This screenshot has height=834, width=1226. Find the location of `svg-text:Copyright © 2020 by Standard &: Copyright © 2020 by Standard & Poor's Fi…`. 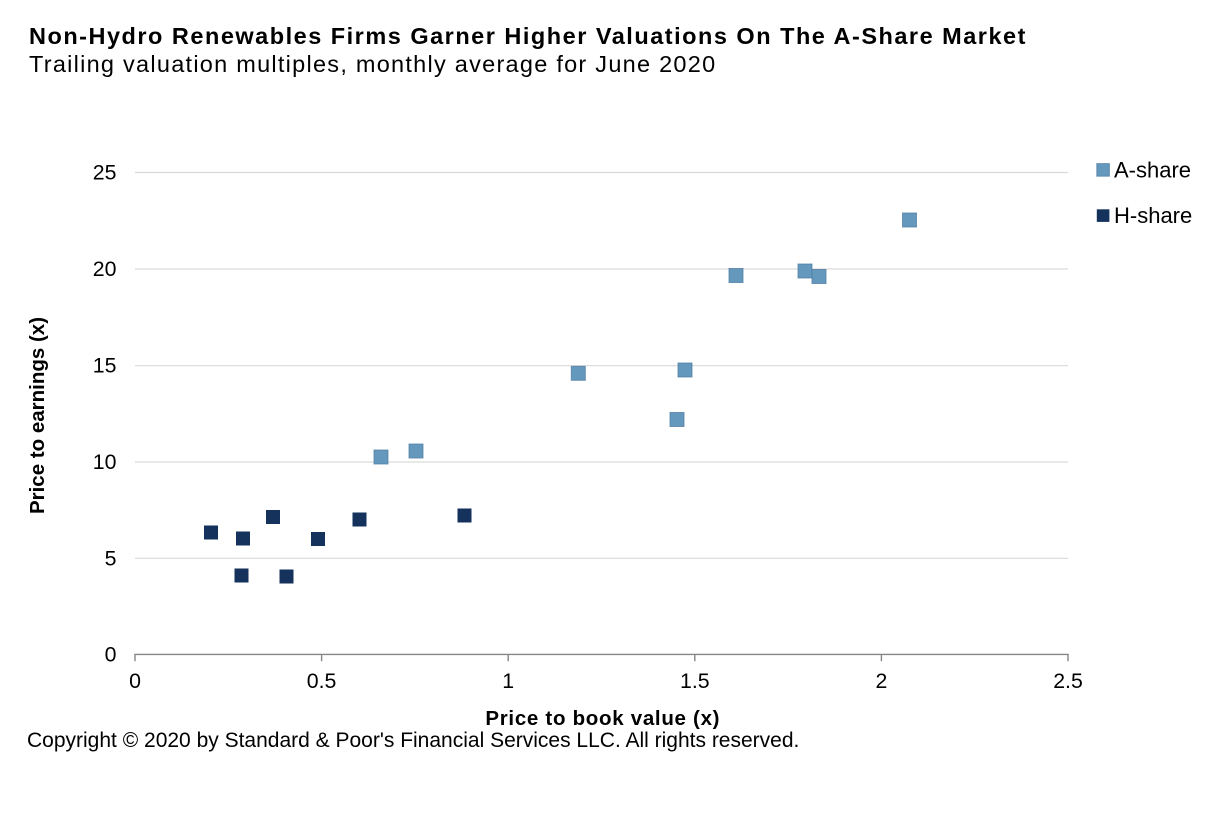

svg-text:Copyright © 2020 by Standard &: Copyright © 2020 by Standard & Poor's Fi… is located at coordinates (413, 740).